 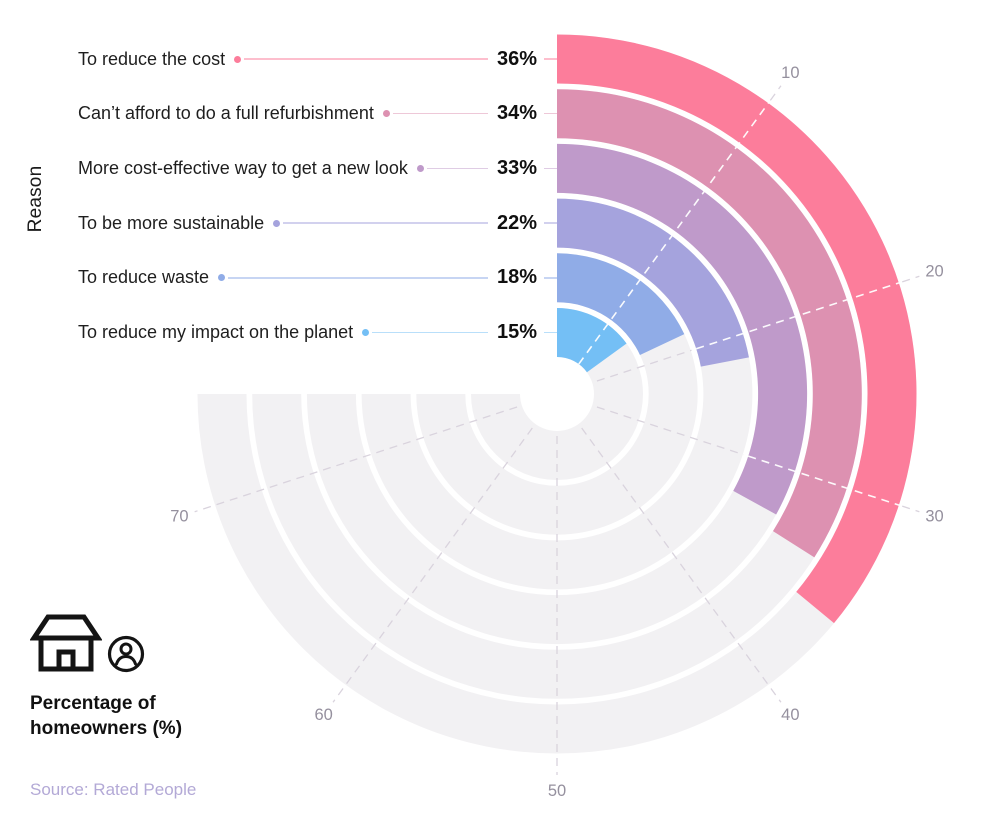 I want to click on category-row: To reduce my impact on the planet 15%, so click(x=317, y=333).